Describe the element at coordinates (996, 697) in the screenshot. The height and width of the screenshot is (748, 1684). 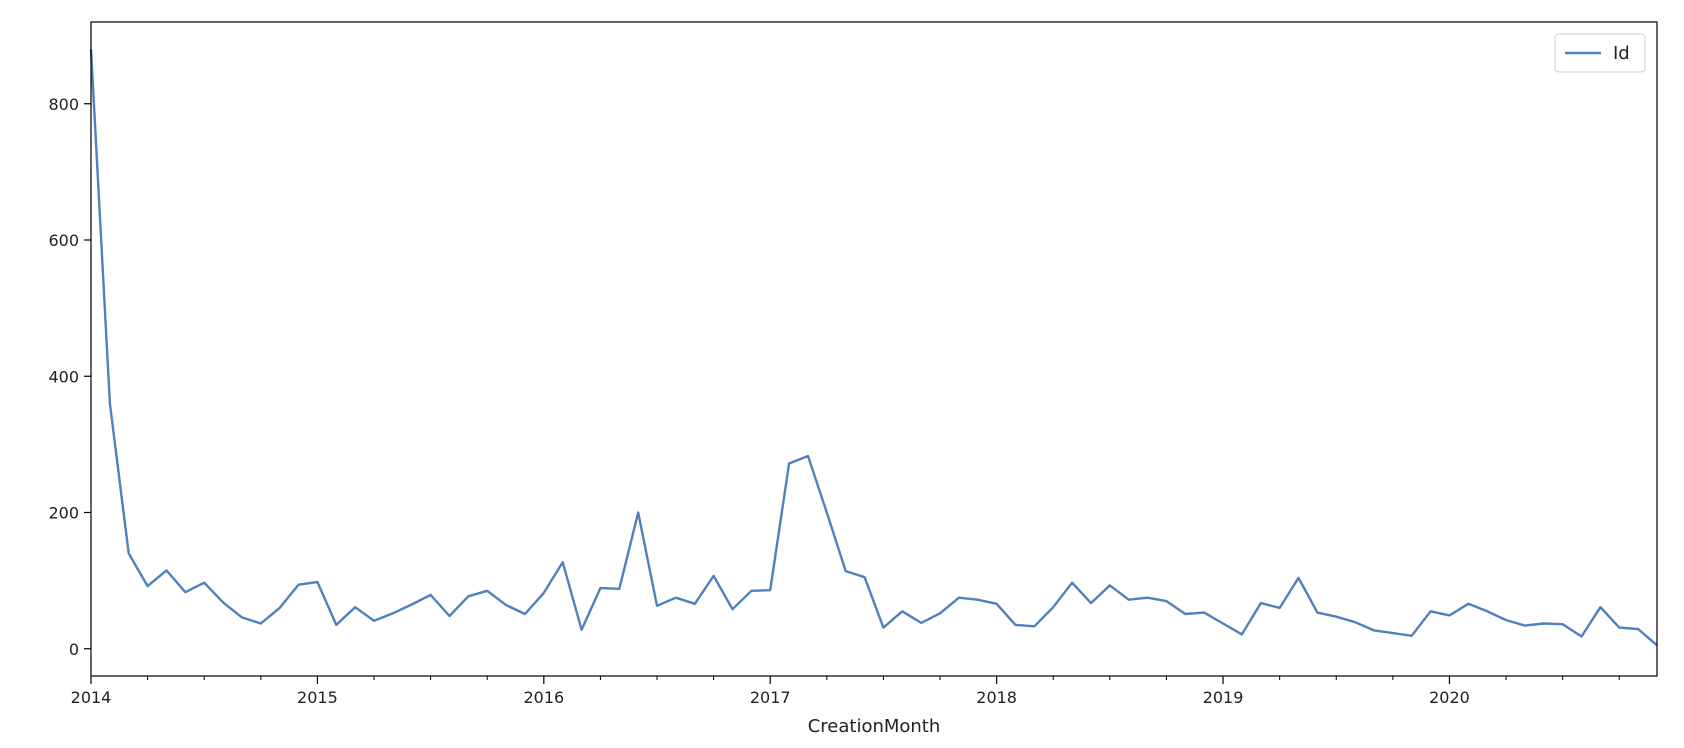
I see `x-tick-label: 2018` at that location.